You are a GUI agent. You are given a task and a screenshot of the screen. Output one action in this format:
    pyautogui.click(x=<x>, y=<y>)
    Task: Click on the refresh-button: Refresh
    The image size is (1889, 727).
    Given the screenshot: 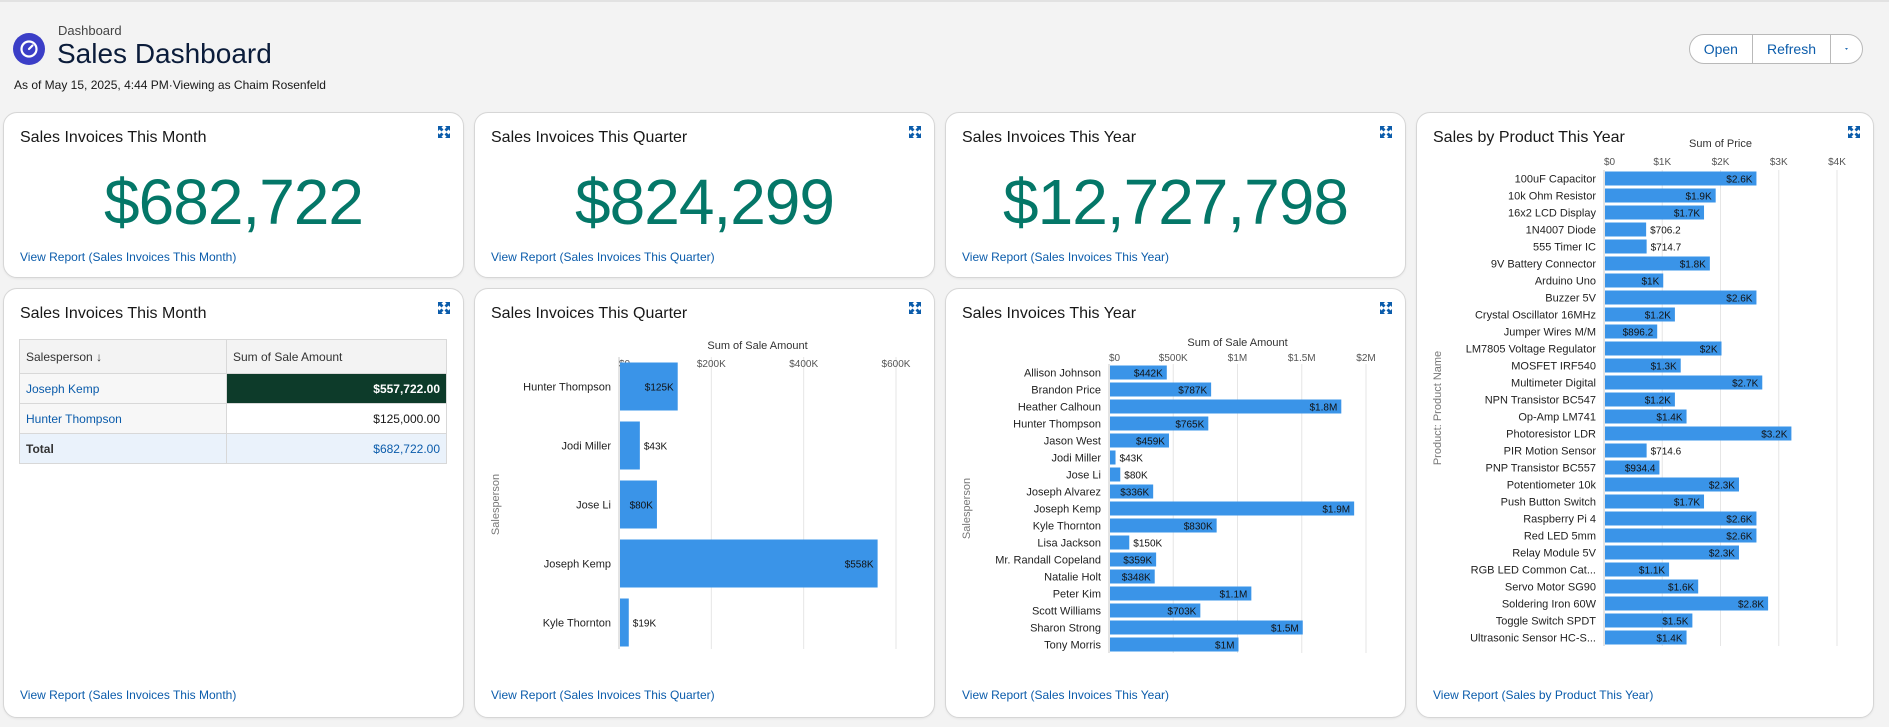 What is the action you would take?
    pyautogui.click(x=1792, y=49)
    